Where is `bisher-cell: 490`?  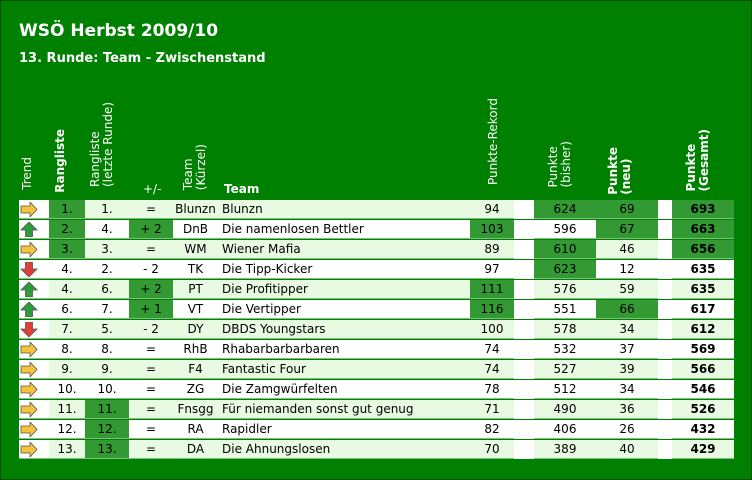
bisher-cell: 490 is located at coordinates (565, 409).